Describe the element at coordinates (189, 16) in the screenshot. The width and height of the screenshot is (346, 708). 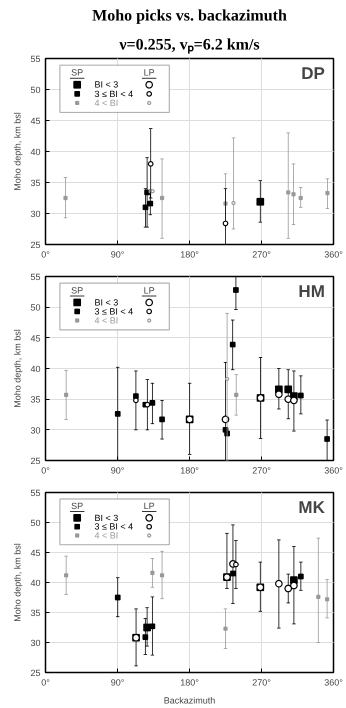
I see `chart-title: Moho picks vs. backazimuth` at that location.